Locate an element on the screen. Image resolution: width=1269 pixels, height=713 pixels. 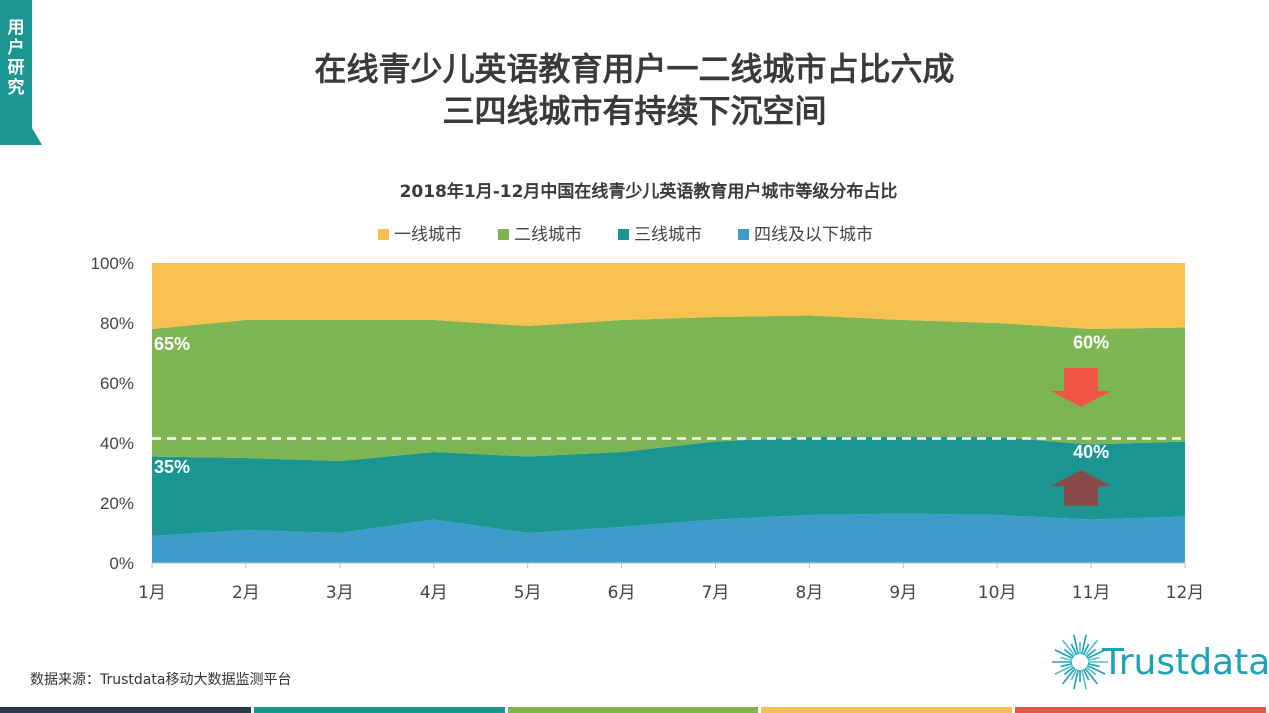
x-tick-label: 3月 is located at coordinates (340, 593).